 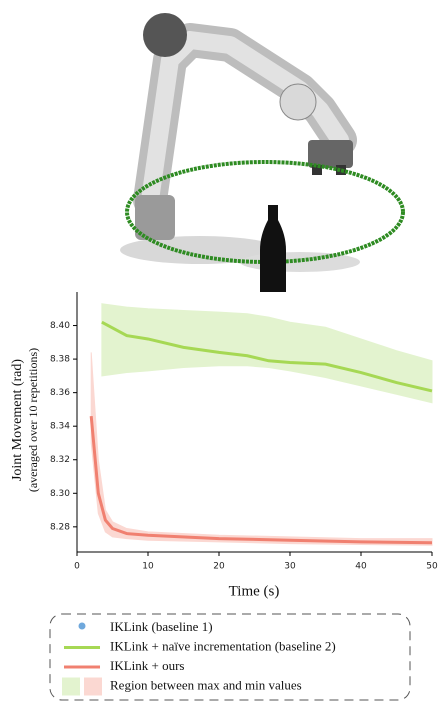 What do you see at coordinates (219, 567) in the screenshot?
I see `x-tick-label: 20` at bounding box center [219, 567].